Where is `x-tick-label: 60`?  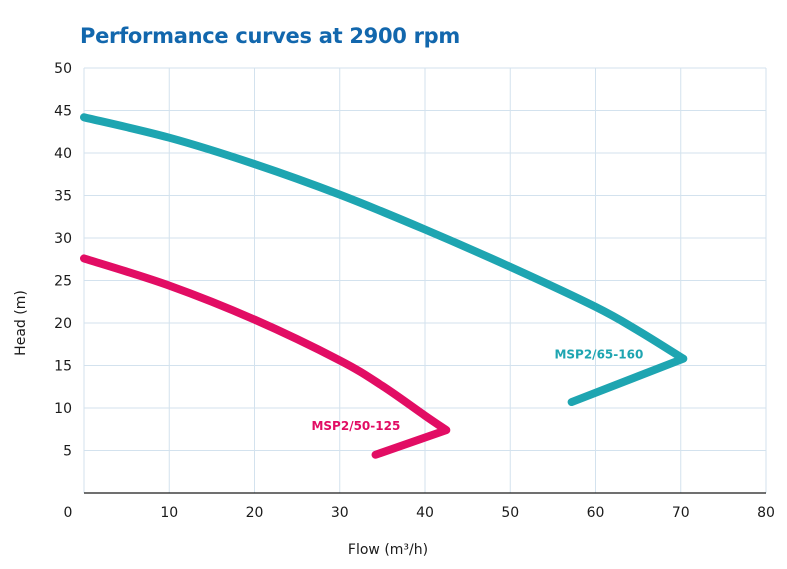
x-tick-label: 60 is located at coordinates (596, 513).